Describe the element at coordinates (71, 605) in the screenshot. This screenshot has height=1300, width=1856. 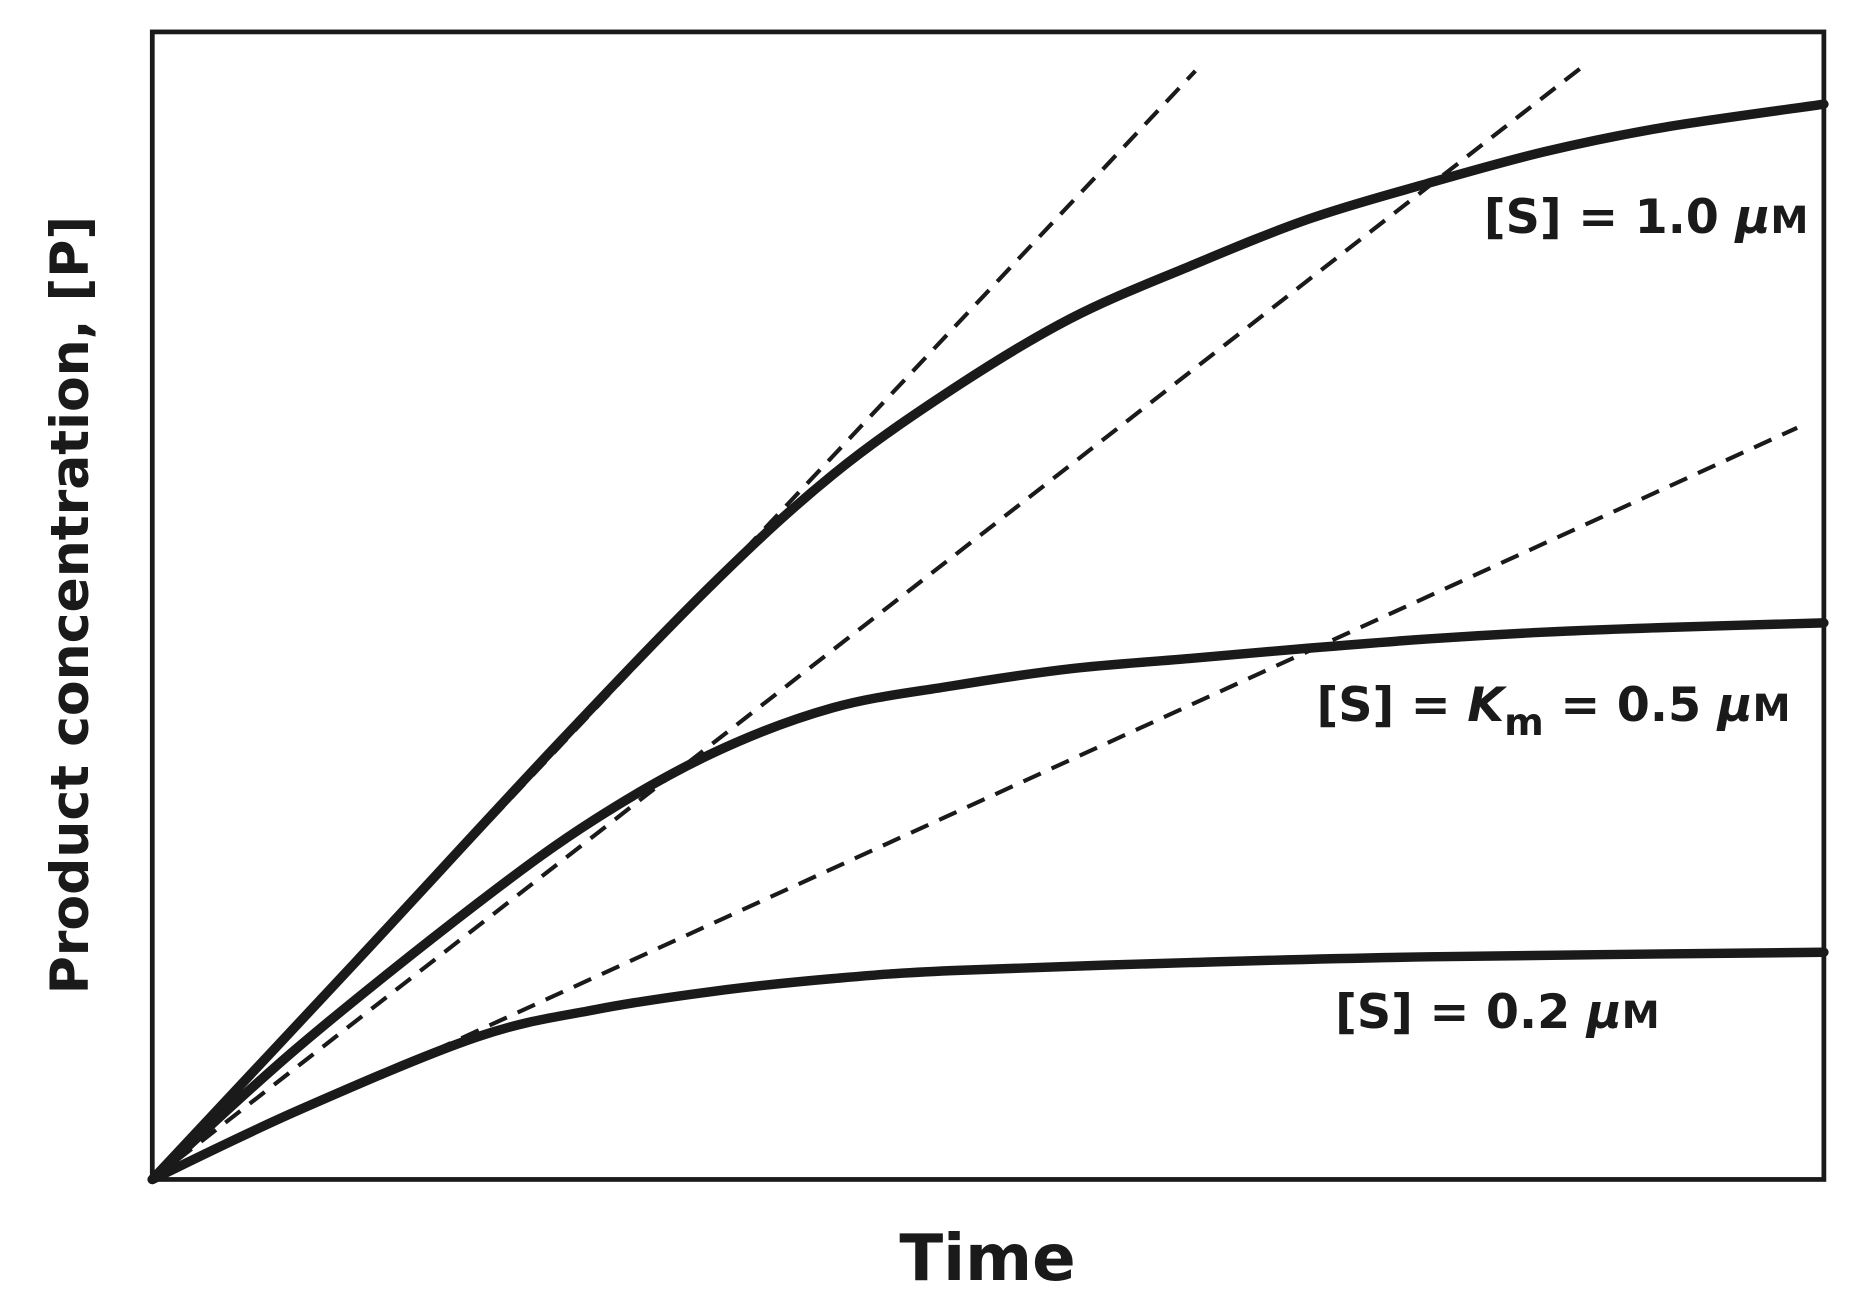
I see `y-axis-label: Product concentration, [P]` at that location.